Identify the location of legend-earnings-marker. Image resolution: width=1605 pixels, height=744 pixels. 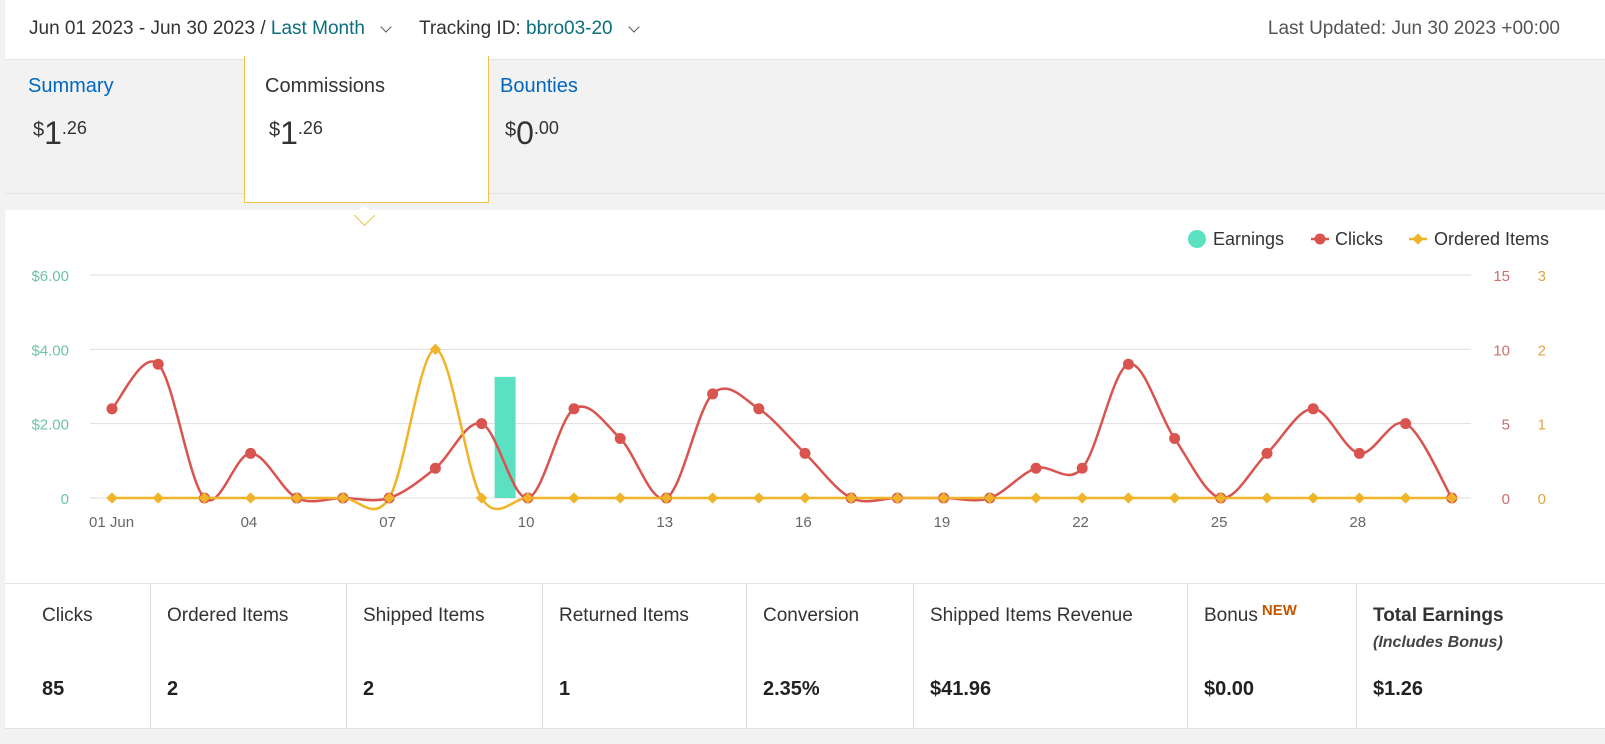
(1197, 239).